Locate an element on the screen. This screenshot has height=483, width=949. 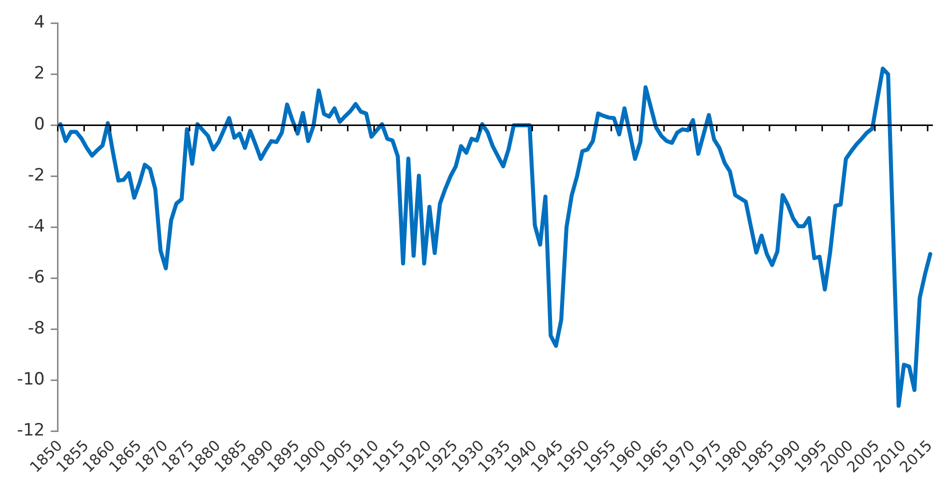
y-tick-label: 4 is located at coordinates (39, 22).